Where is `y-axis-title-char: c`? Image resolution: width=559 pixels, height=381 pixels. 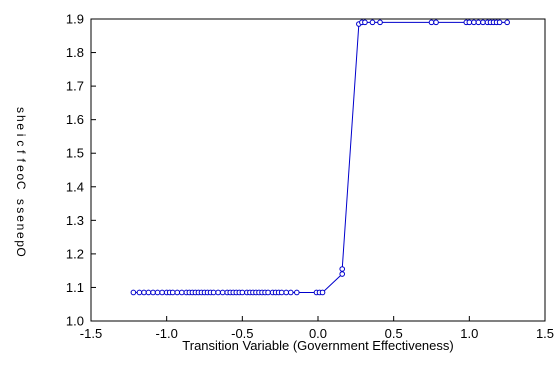 y-axis-title-char: c is located at coordinates (21, 143).